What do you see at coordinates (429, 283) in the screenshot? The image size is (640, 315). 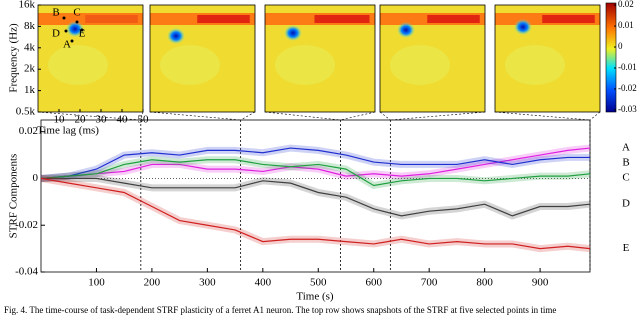 I see `x-tick-label: 700` at bounding box center [429, 283].